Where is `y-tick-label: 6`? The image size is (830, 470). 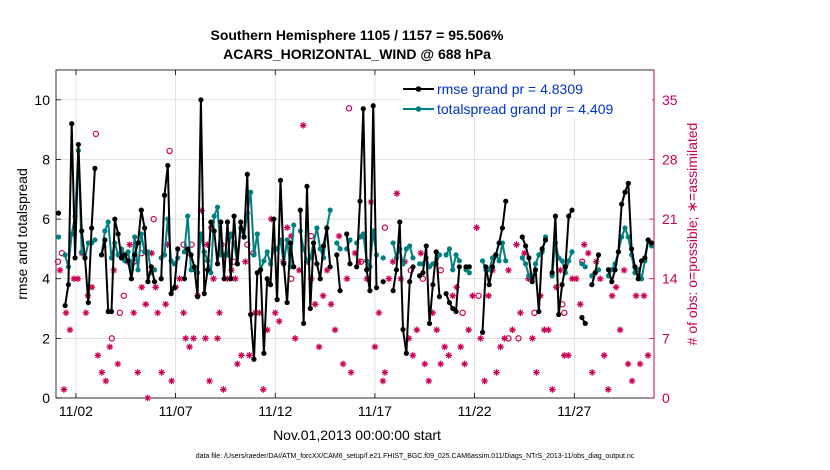 y-tick-label: 6 is located at coordinates (46, 219).